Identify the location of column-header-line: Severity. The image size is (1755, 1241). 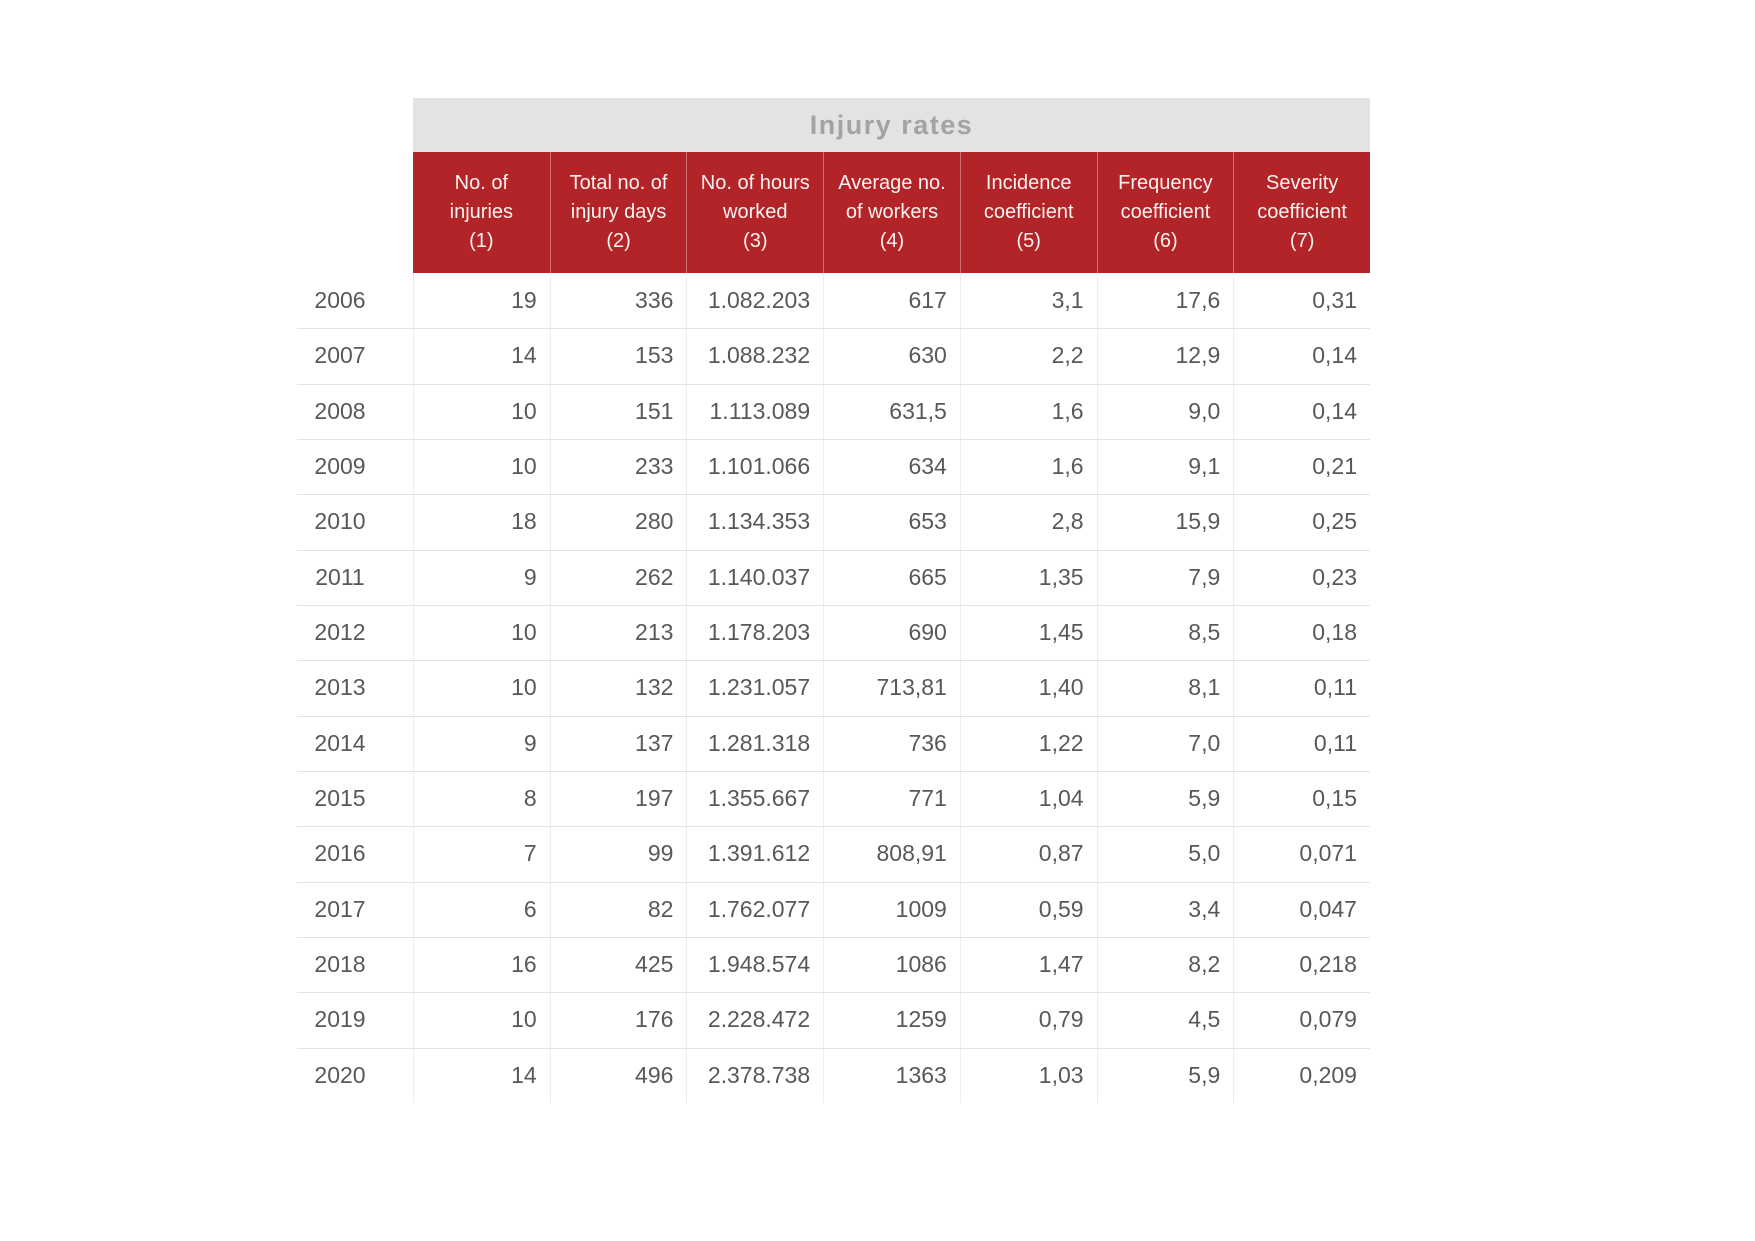
(1302, 183).